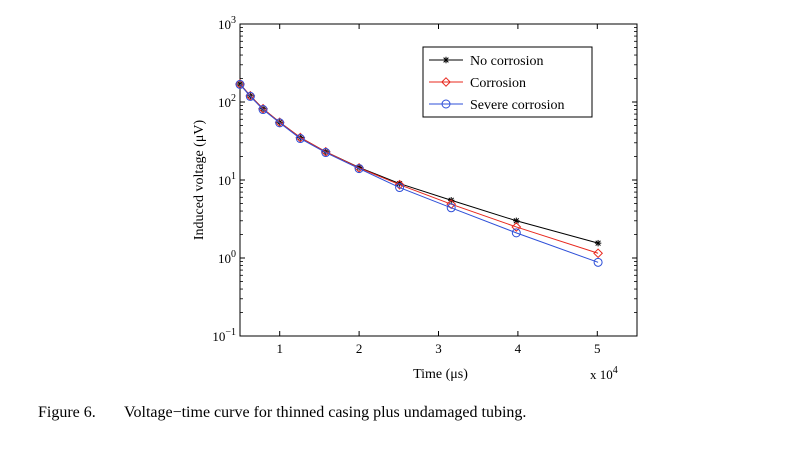 The image size is (800, 461). What do you see at coordinates (507, 61) in the screenshot?
I see `legend-label: No corrosion` at bounding box center [507, 61].